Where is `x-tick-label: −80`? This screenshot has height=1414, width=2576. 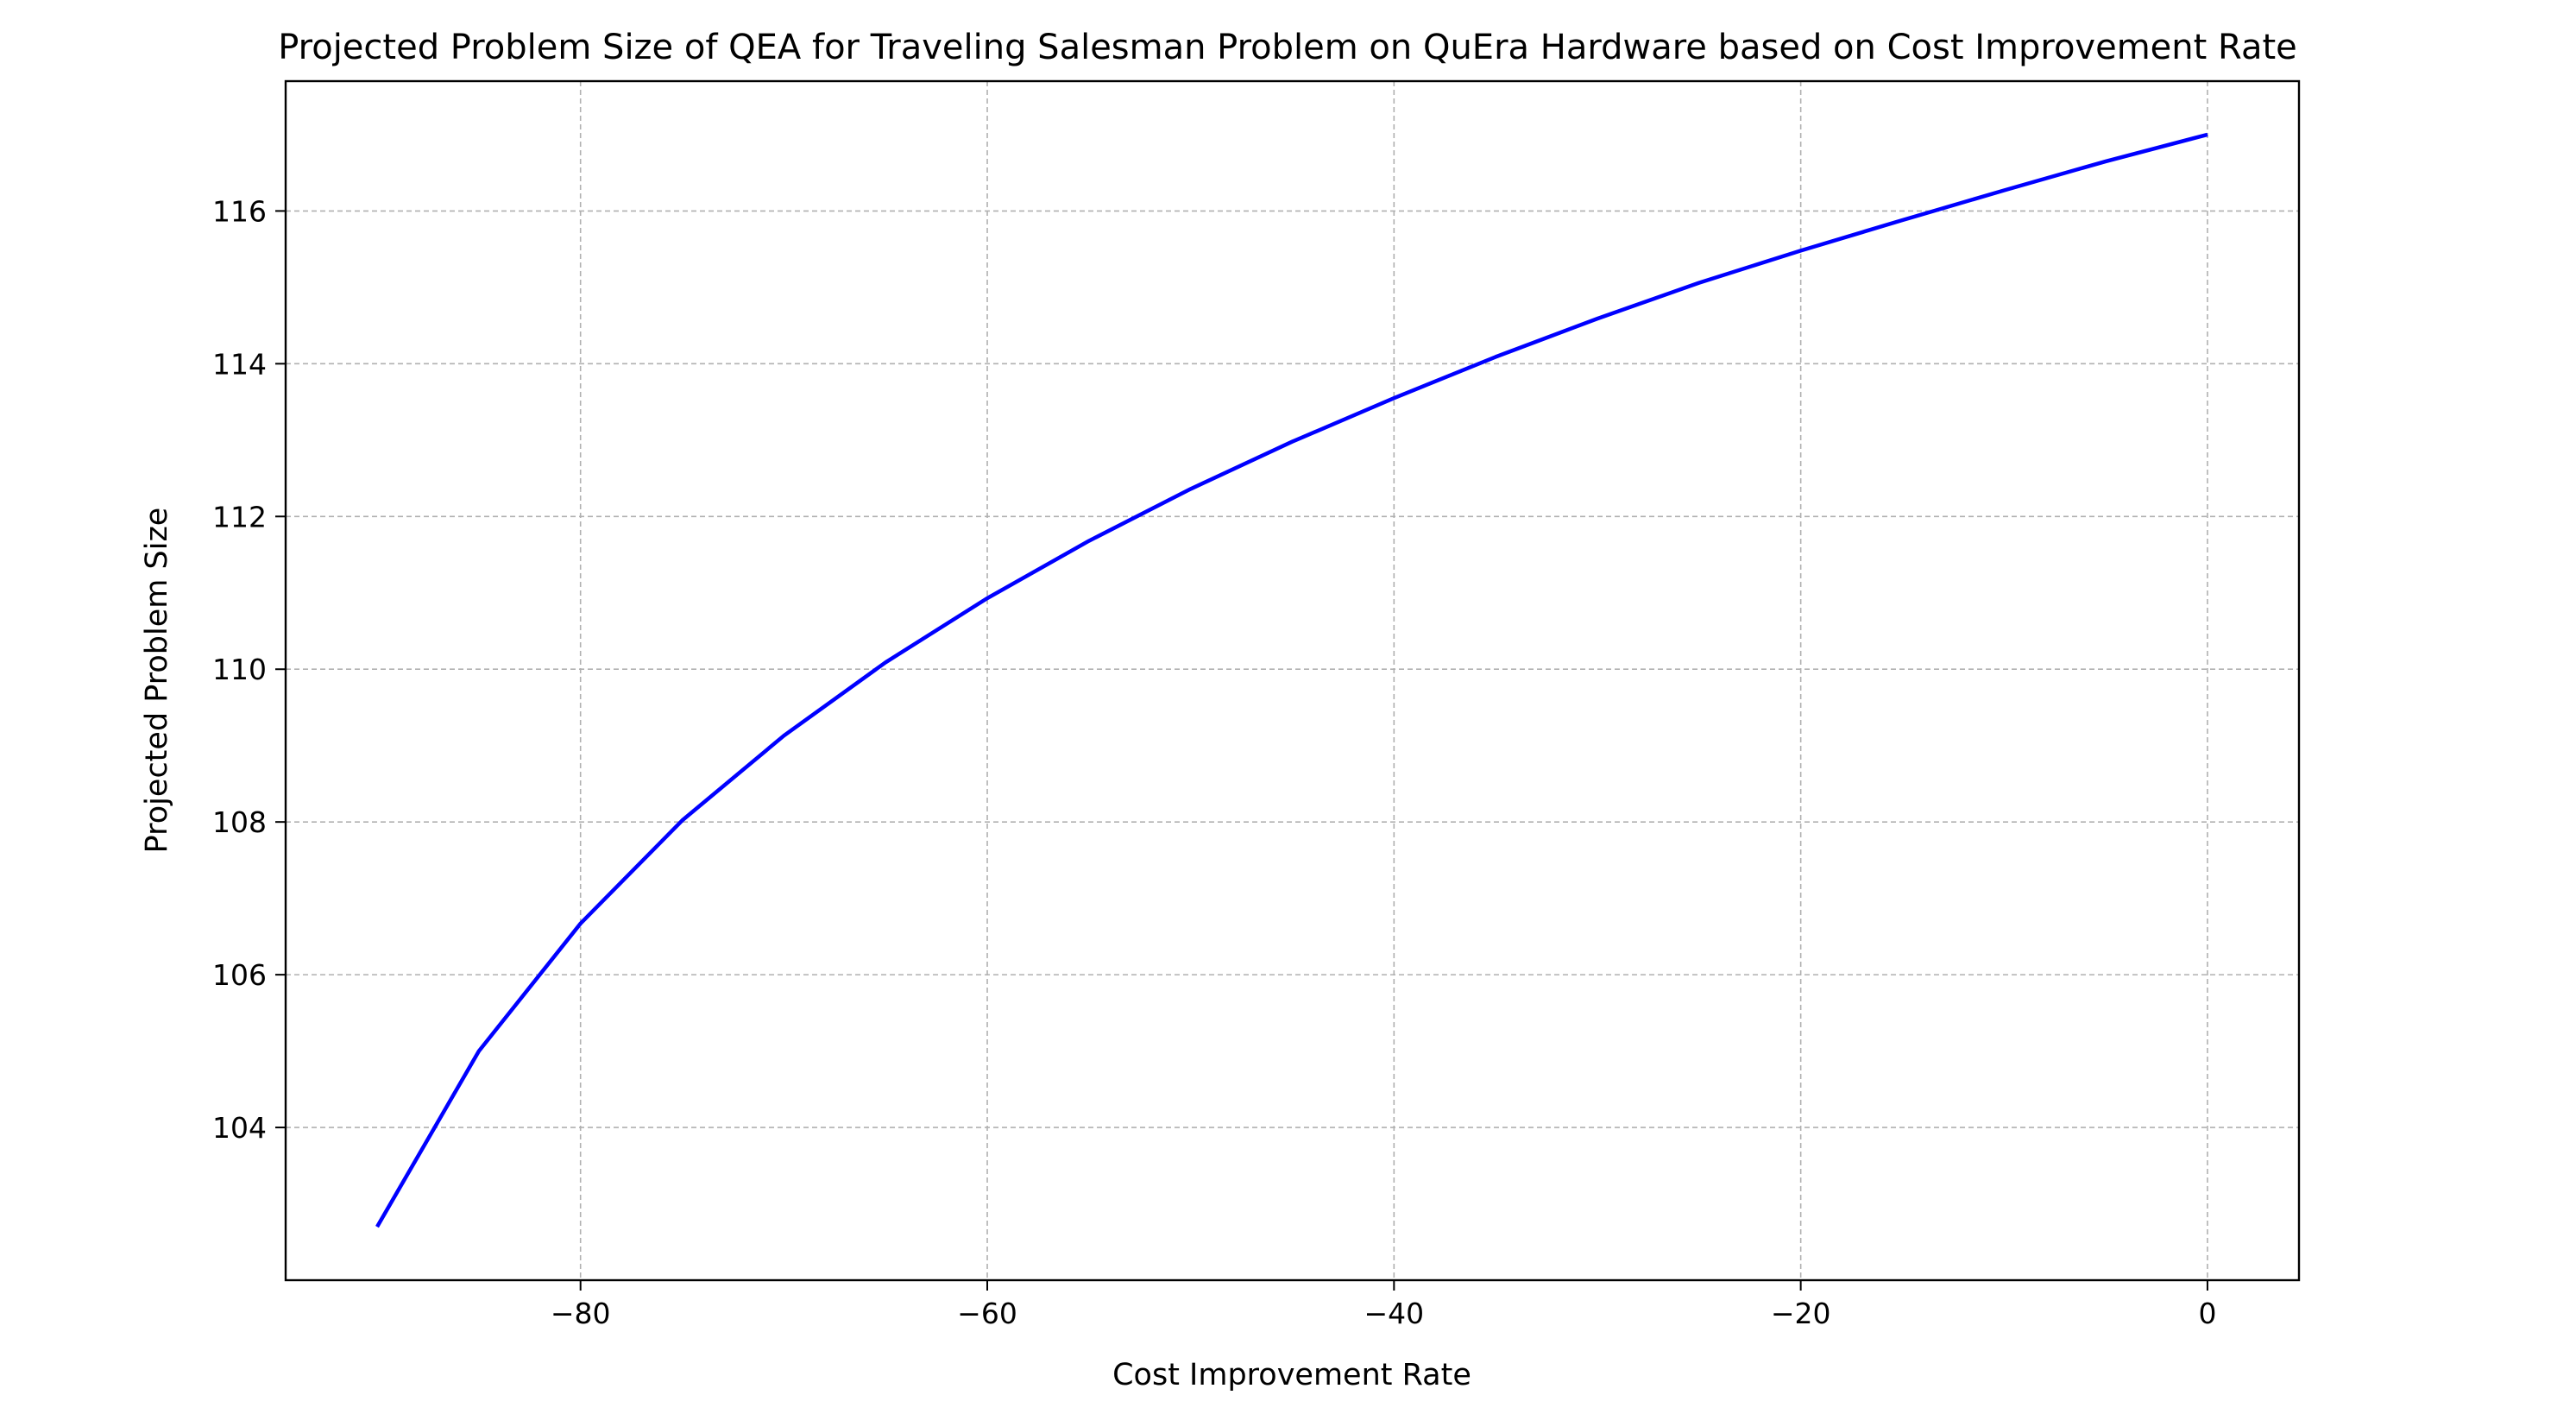
x-tick-label: −80 is located at coordinates (581, 1313).